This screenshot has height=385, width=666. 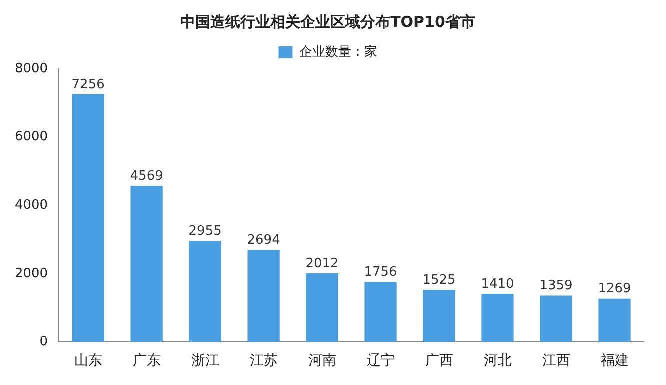 I want to click on chart-title: 中国造纸行业相关企业区域分布TOP10省市, so click(x=328, y=21).